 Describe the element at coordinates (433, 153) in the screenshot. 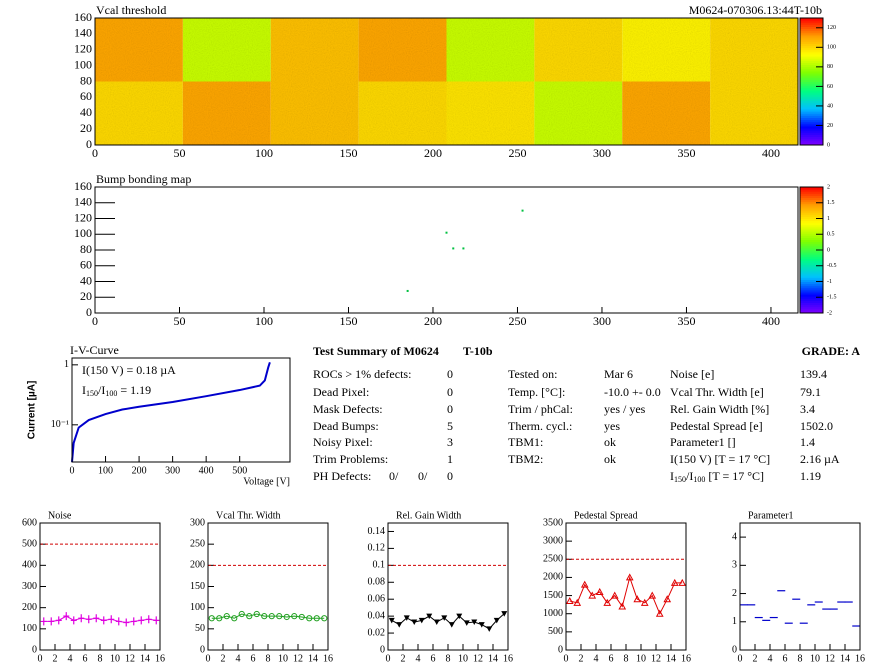

I see `x-tick-label: 200` at that location.